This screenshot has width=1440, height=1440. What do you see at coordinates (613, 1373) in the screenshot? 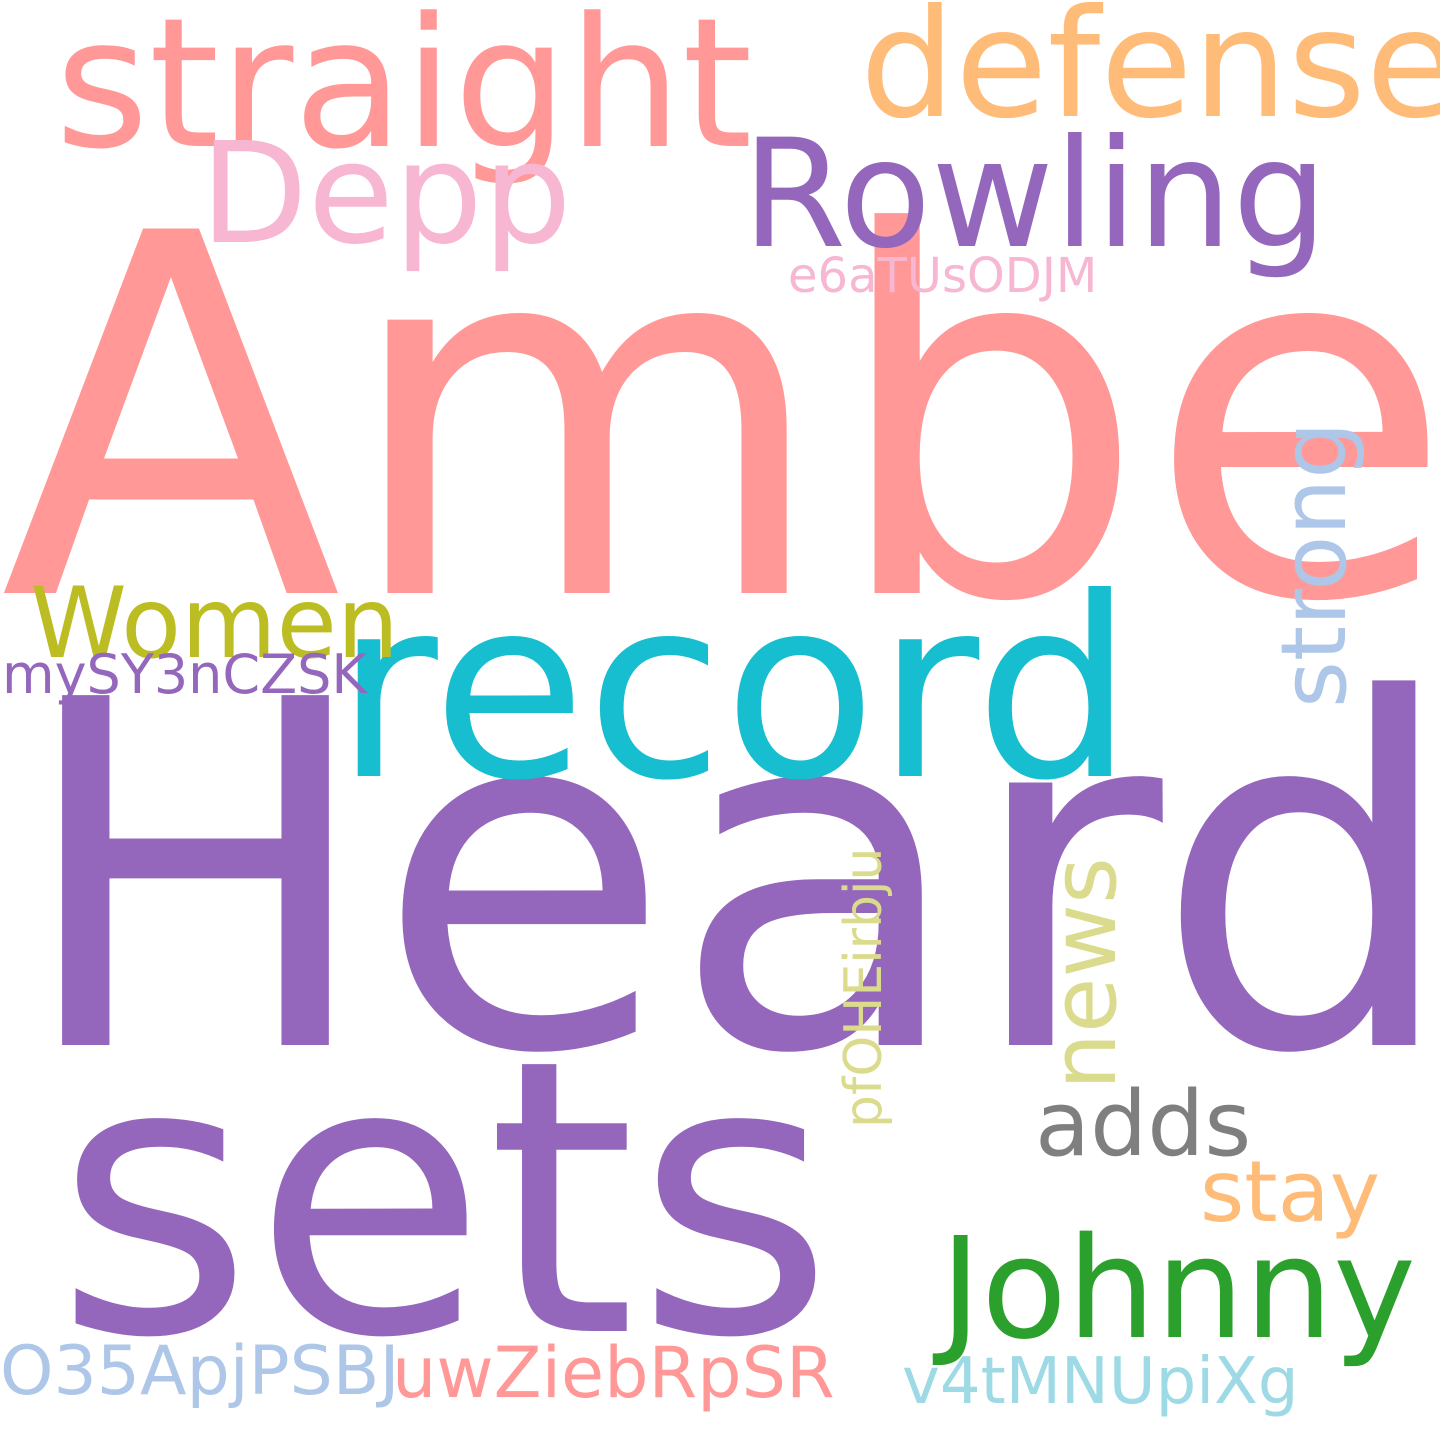
I see `word-uwziebrpsr: uwZiebRpSR` at bounding box center [613, 1373].